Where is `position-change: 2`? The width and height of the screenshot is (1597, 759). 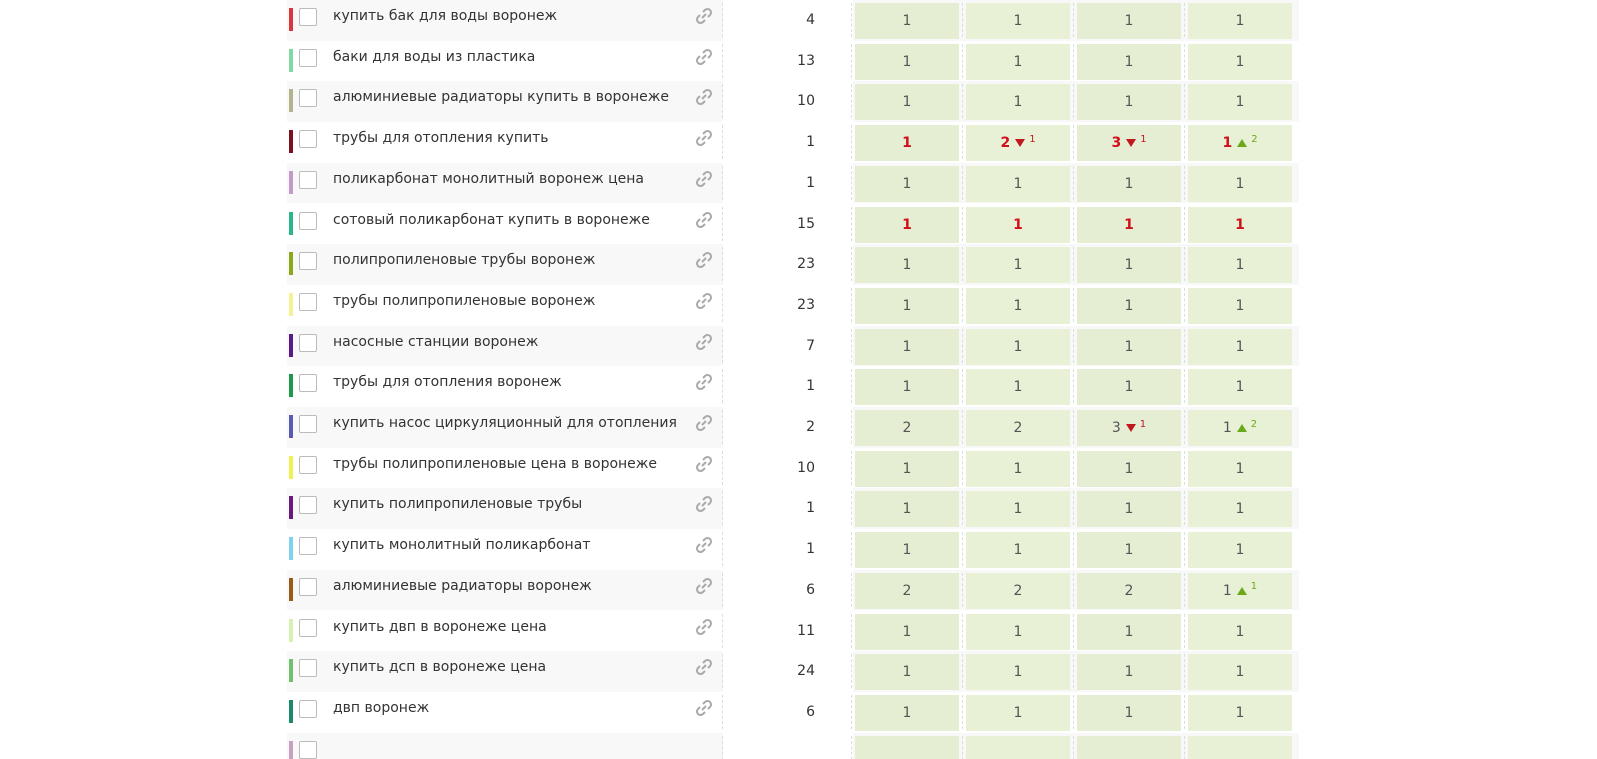
position-change: 2 is located at coordinates (1254, 139).